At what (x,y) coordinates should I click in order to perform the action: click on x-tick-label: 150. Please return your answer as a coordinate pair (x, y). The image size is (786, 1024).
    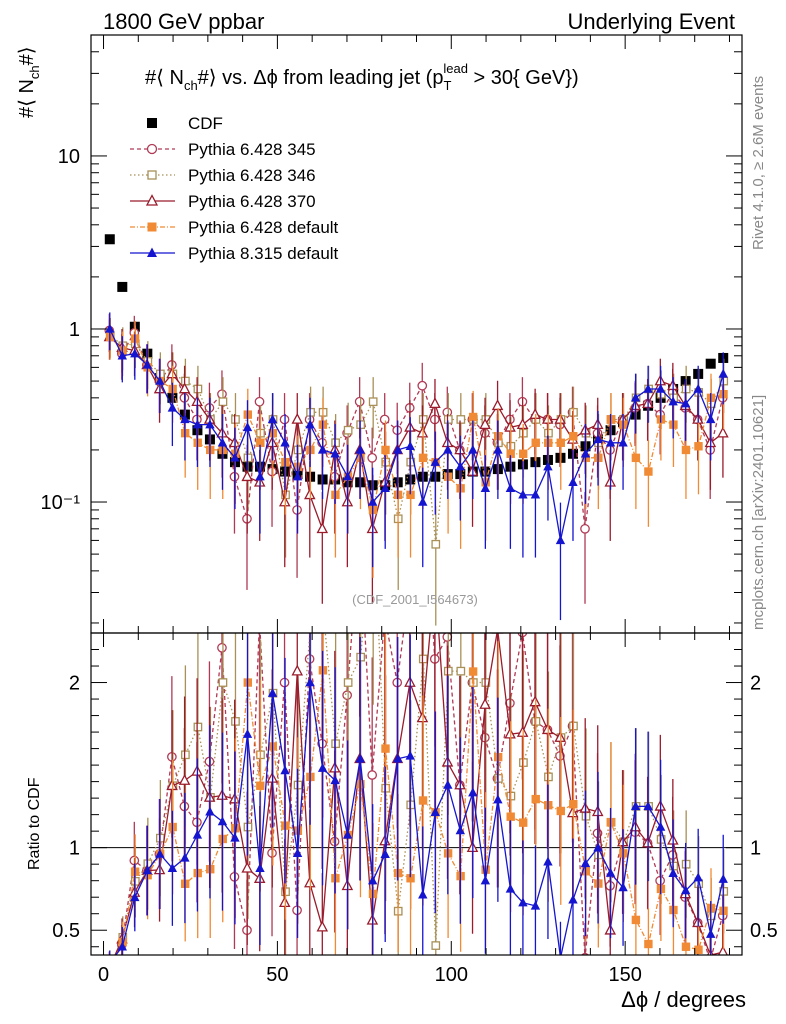
    Looking at the image, I should click on (624, 975).